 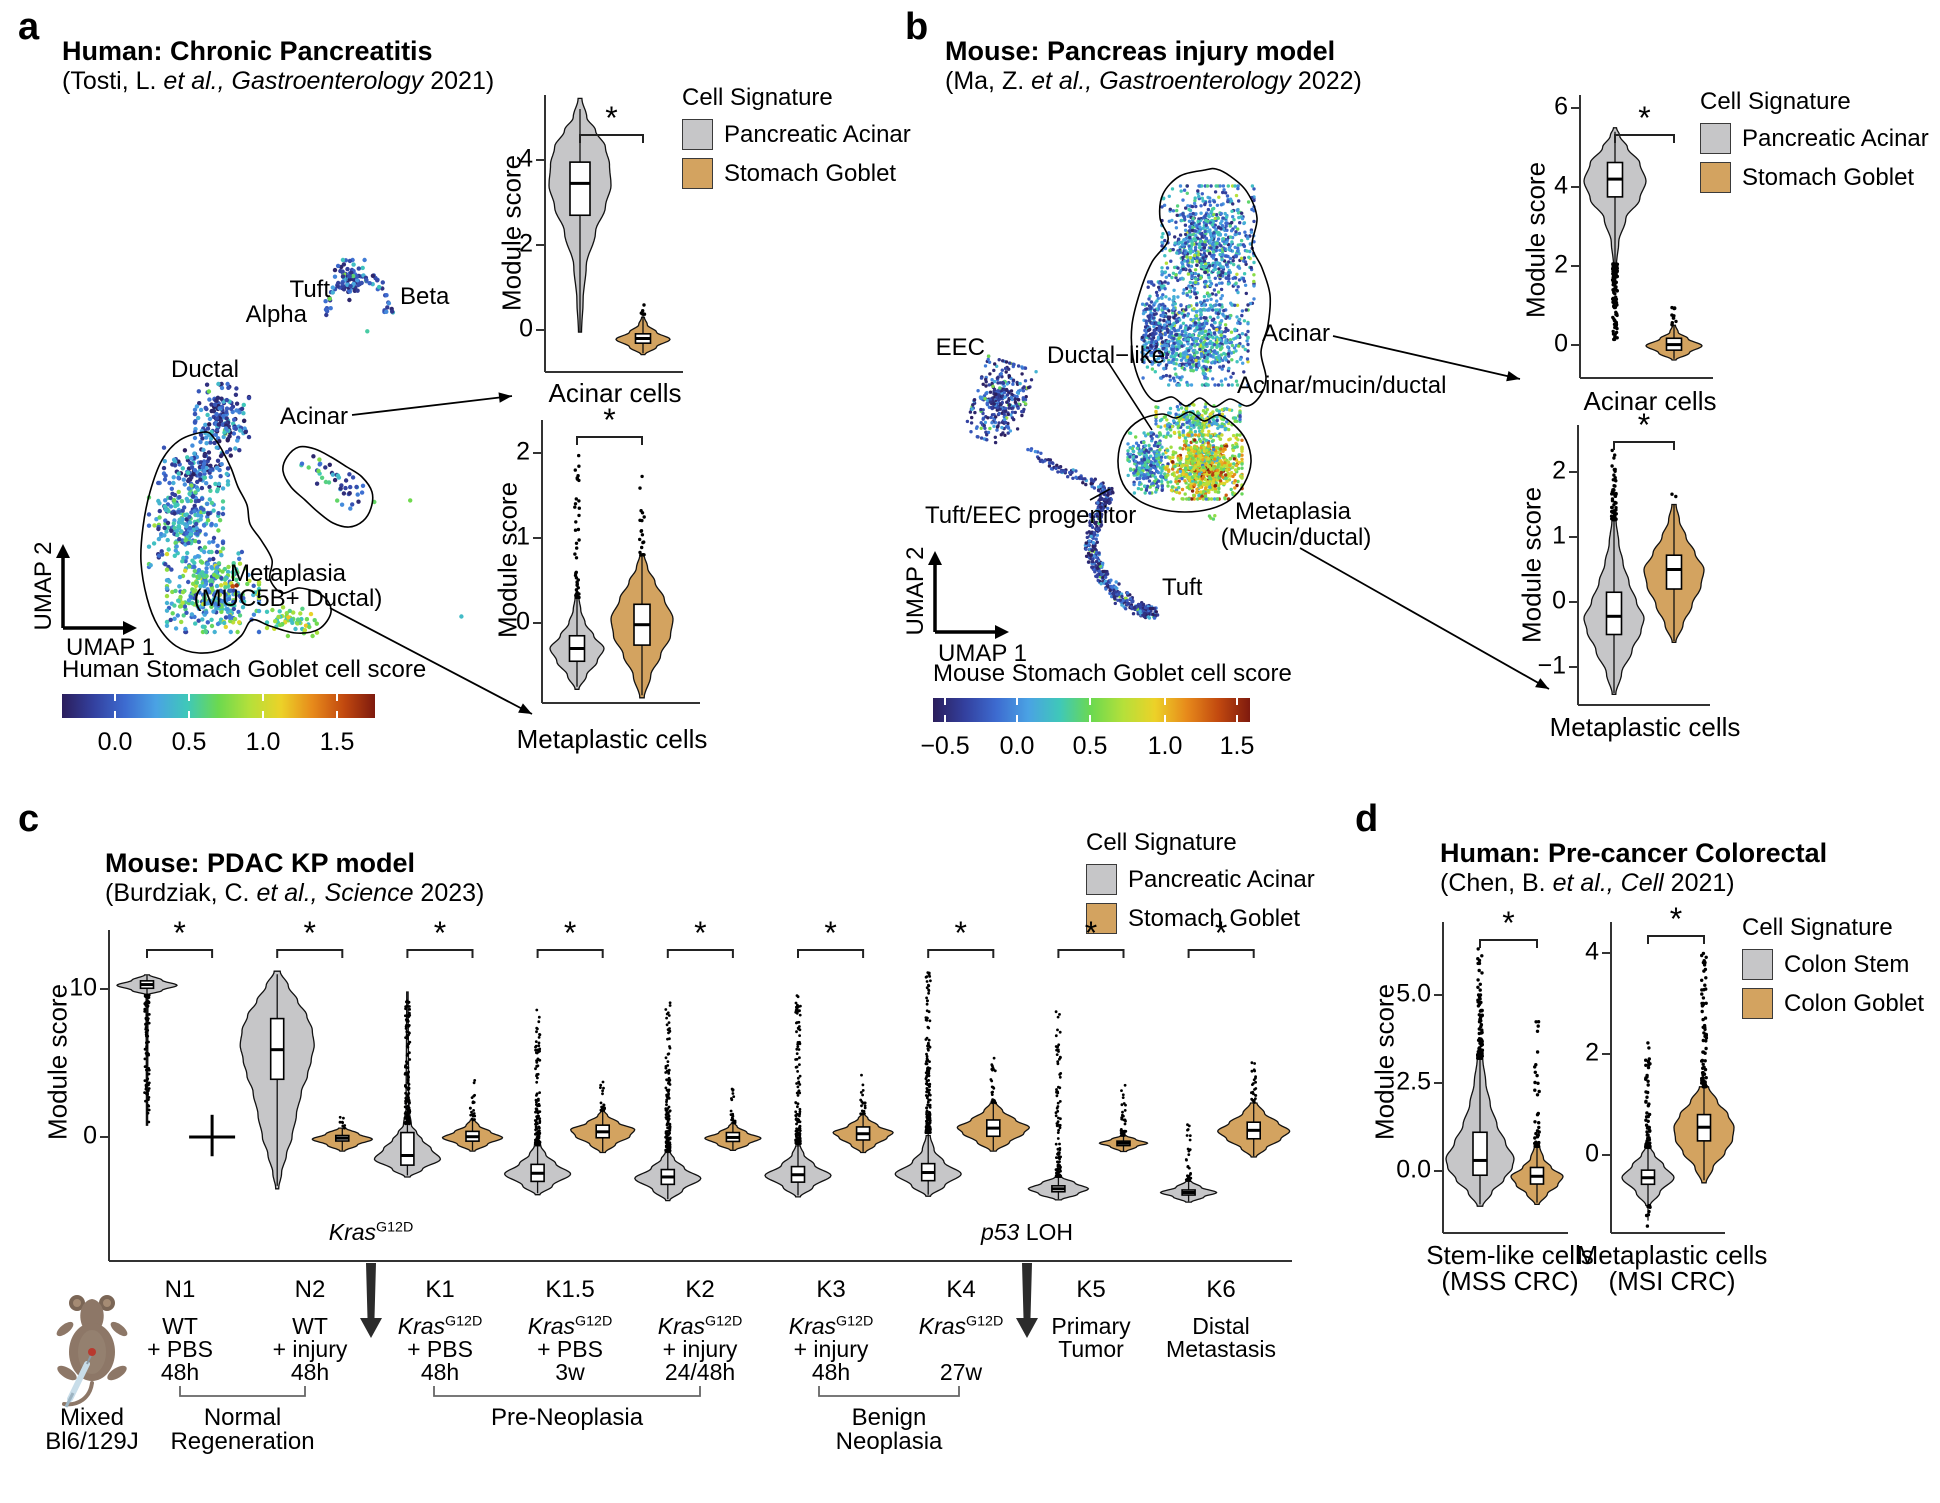 What do you see at coordinates (29, 819) in the screenshot?
I see `panel-c-letter: c` at bounding box center [29, 819].